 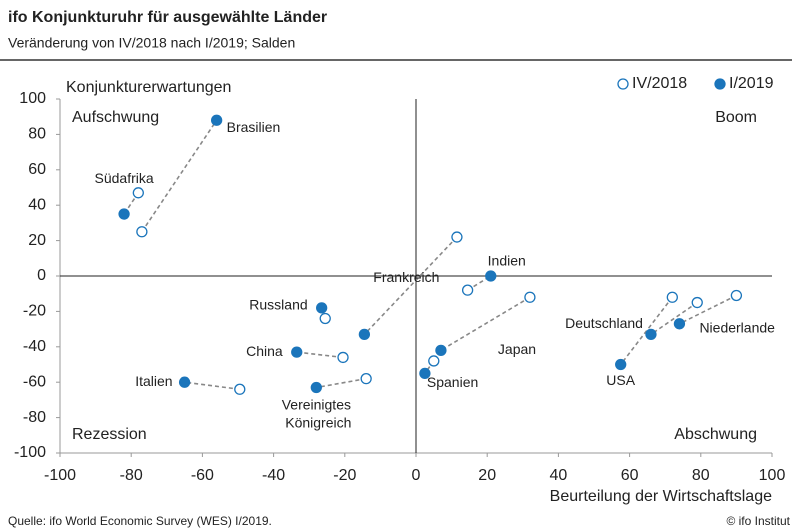 What do you see at coordinates (131, 475) in the screenshot?
I see `x-tick-label: -80` at bounding box center [131, 475].